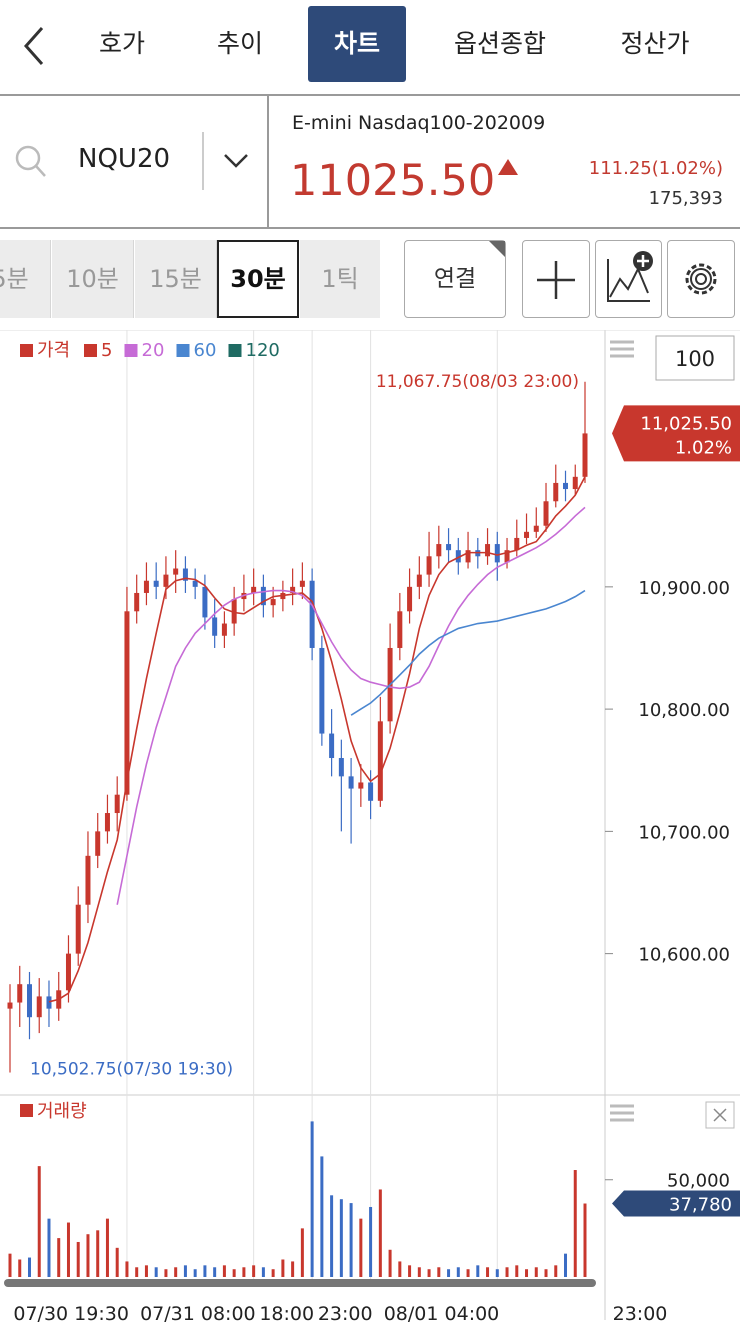 The width and height of the screenshot is (740, 1326). Describe the element at coordinates (684, 588) in the screenshot. I see `y-tick-label: 10,900.00` at that location.